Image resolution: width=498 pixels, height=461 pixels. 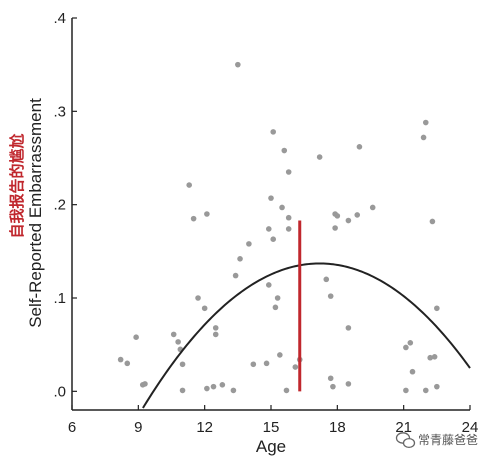 What do you see at coordinates (403, 427) in the screenshot?
I see `x-tick-label: 21` at bounding box center [403, 427].